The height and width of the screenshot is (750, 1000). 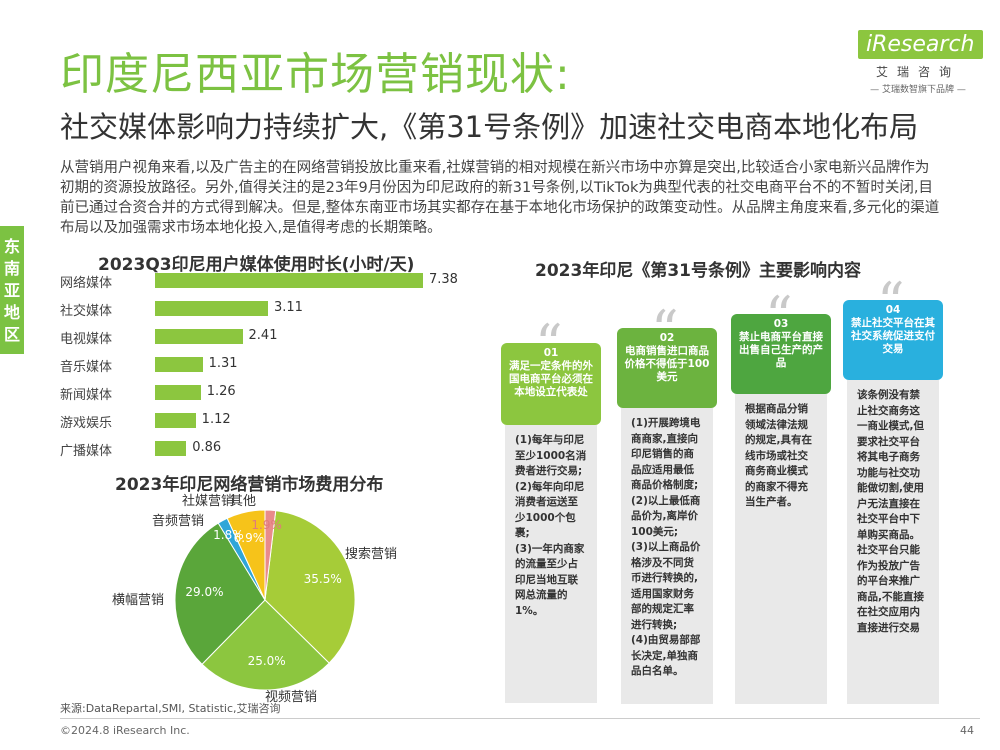 What do you see at coordinates (178, 521) in the screenshot?
I see `pie-category-label: 音频营销` at bounding box center [178, 521].